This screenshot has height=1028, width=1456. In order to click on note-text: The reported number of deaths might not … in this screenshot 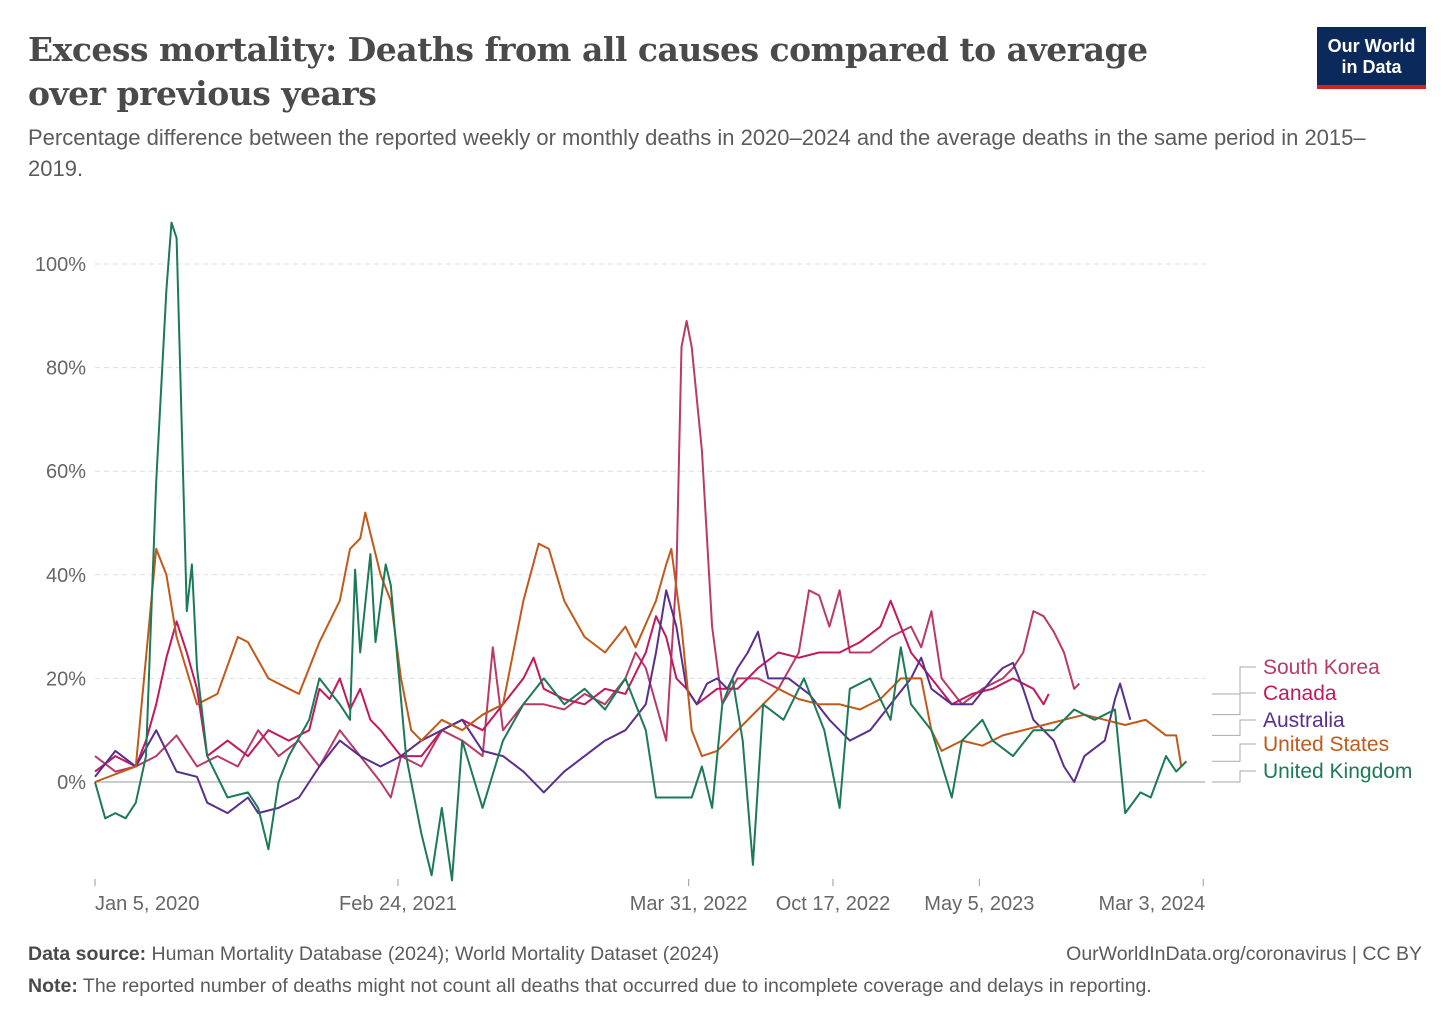, I will do `click(617, 986)`.